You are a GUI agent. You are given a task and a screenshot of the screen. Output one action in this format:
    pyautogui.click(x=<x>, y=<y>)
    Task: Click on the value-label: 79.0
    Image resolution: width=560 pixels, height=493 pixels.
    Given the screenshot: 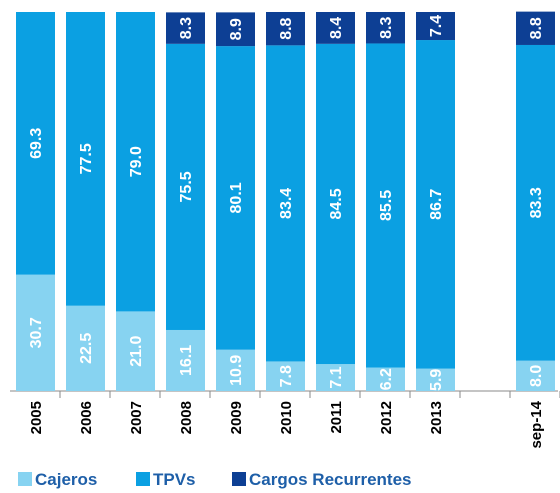 What is the action you would take?
    pyautogui.click(x=136, y=161)
    